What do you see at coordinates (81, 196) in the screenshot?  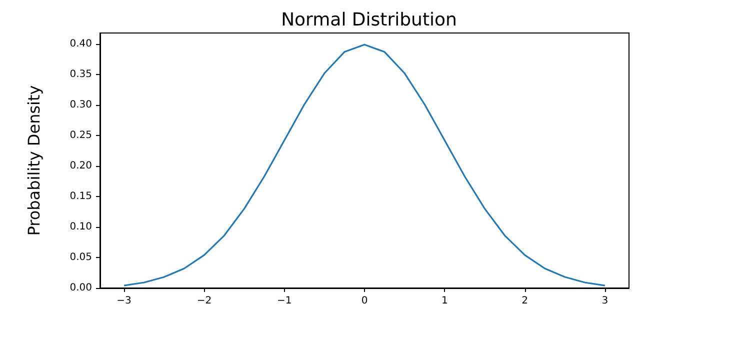 I see `y-tick-label: 0.15` at bounding box center [81, 196].